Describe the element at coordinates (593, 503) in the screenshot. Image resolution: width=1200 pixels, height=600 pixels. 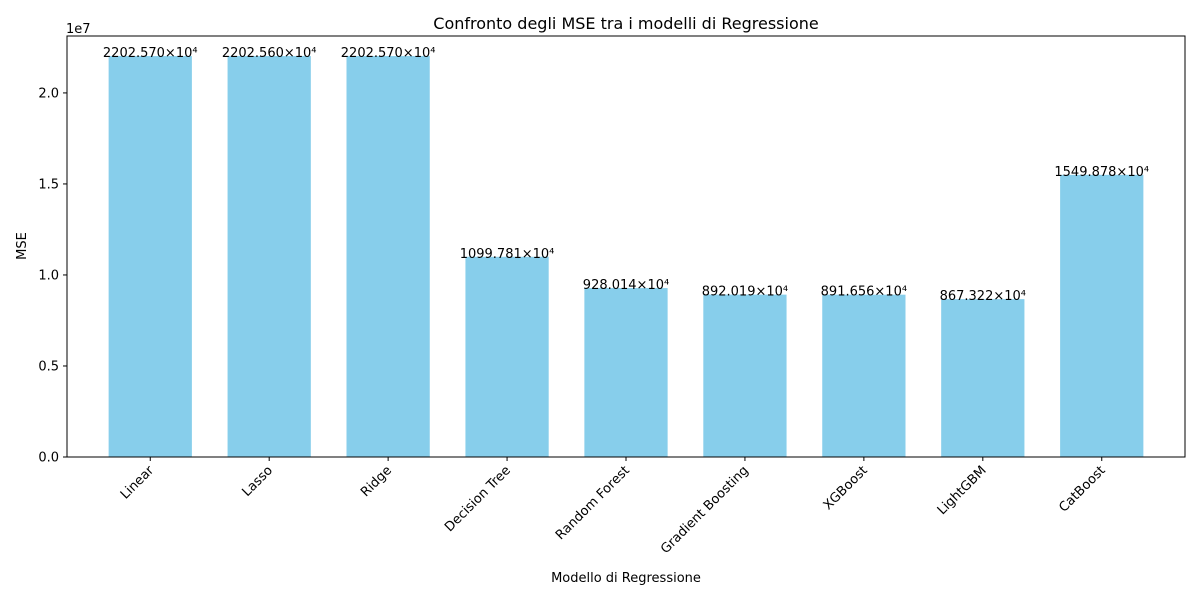
I see `x-tick-label: Random Forest` at that location.